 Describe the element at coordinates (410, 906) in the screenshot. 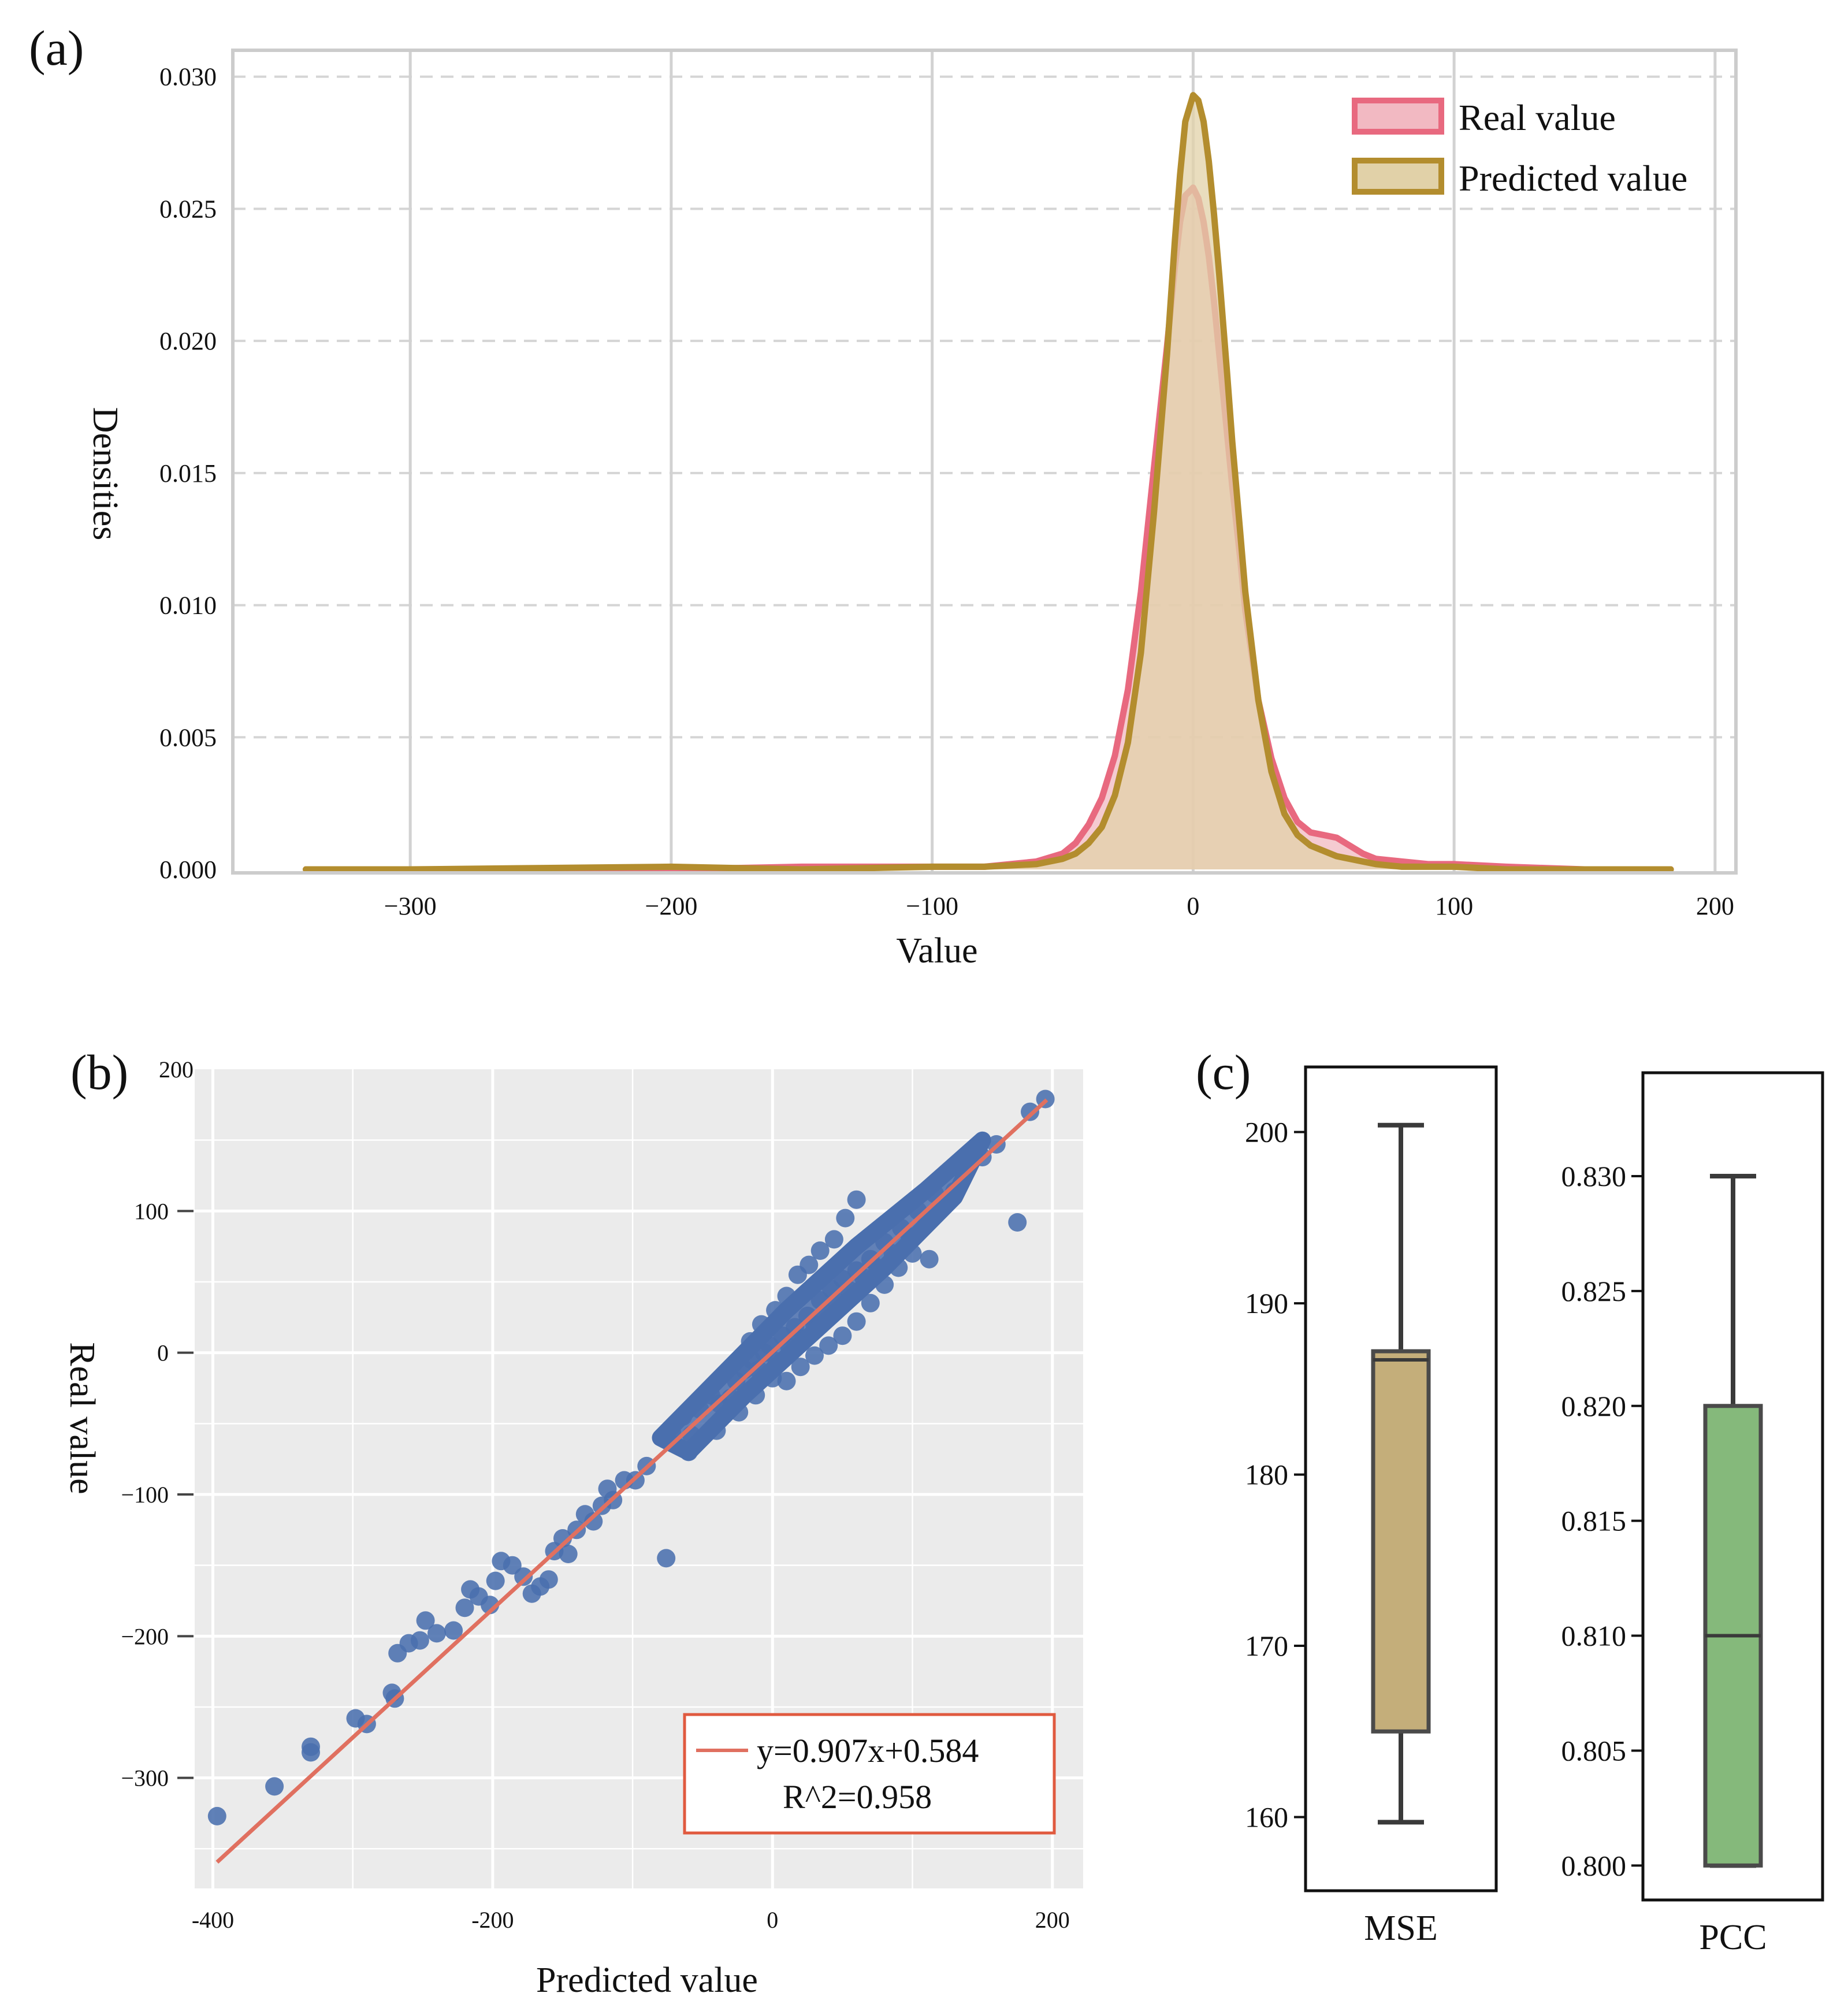

I see `a-xtick-label: −300` at that location.